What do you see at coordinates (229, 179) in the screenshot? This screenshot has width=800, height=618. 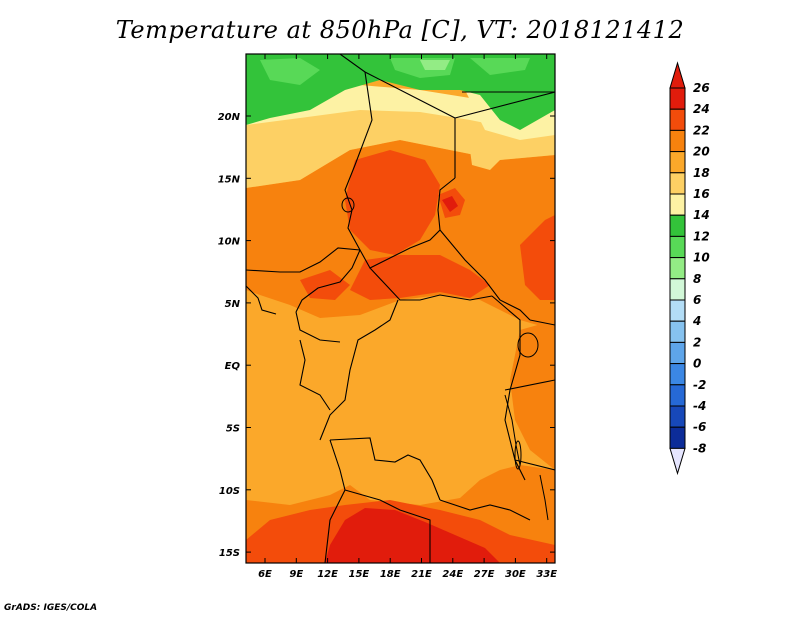 I see `lat-label: 15N` at bounding box center [229, 179].